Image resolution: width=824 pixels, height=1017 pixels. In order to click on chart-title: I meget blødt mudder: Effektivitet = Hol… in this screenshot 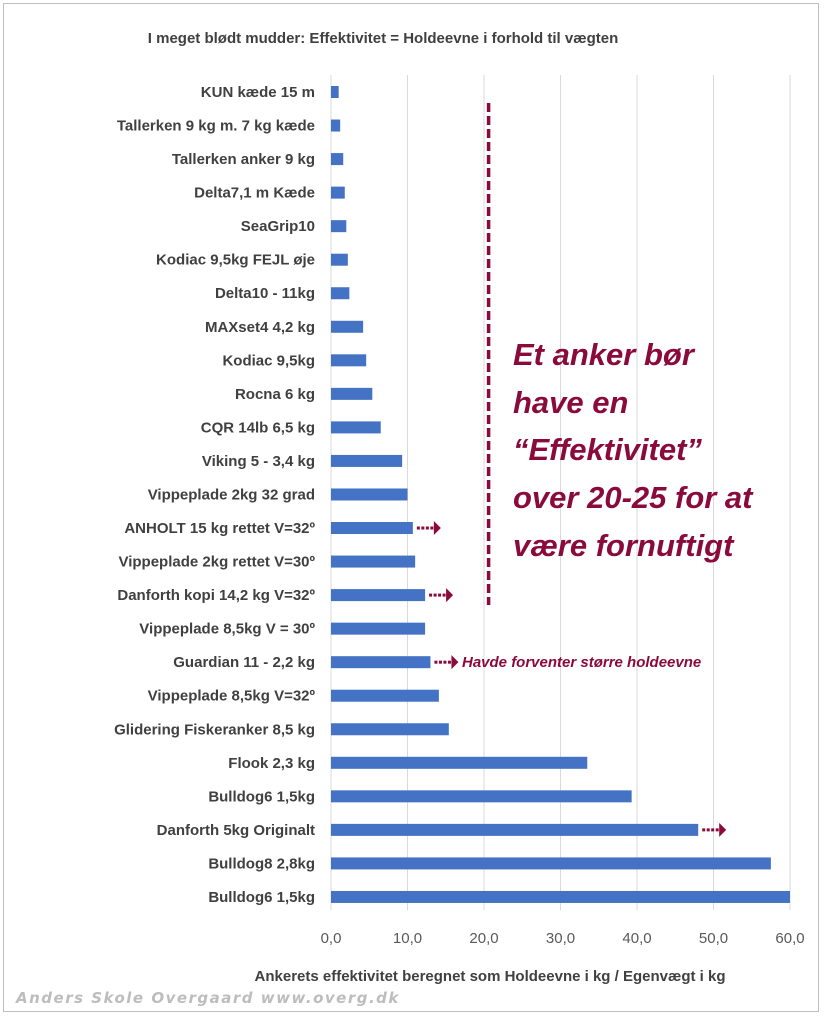, I will do `click(383, 38)`.